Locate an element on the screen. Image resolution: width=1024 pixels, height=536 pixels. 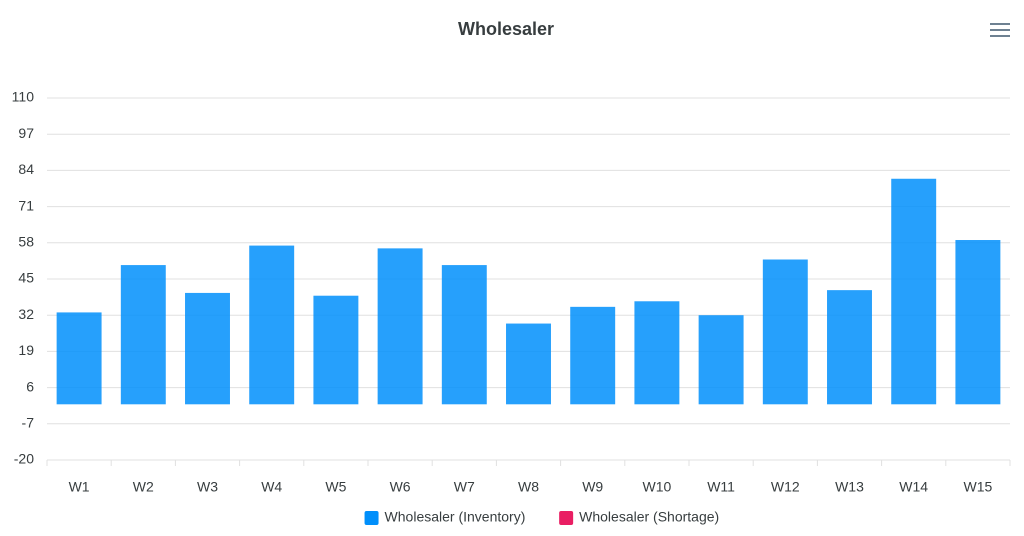
y-tick-label: -7 is located at coordinates (28, 423).